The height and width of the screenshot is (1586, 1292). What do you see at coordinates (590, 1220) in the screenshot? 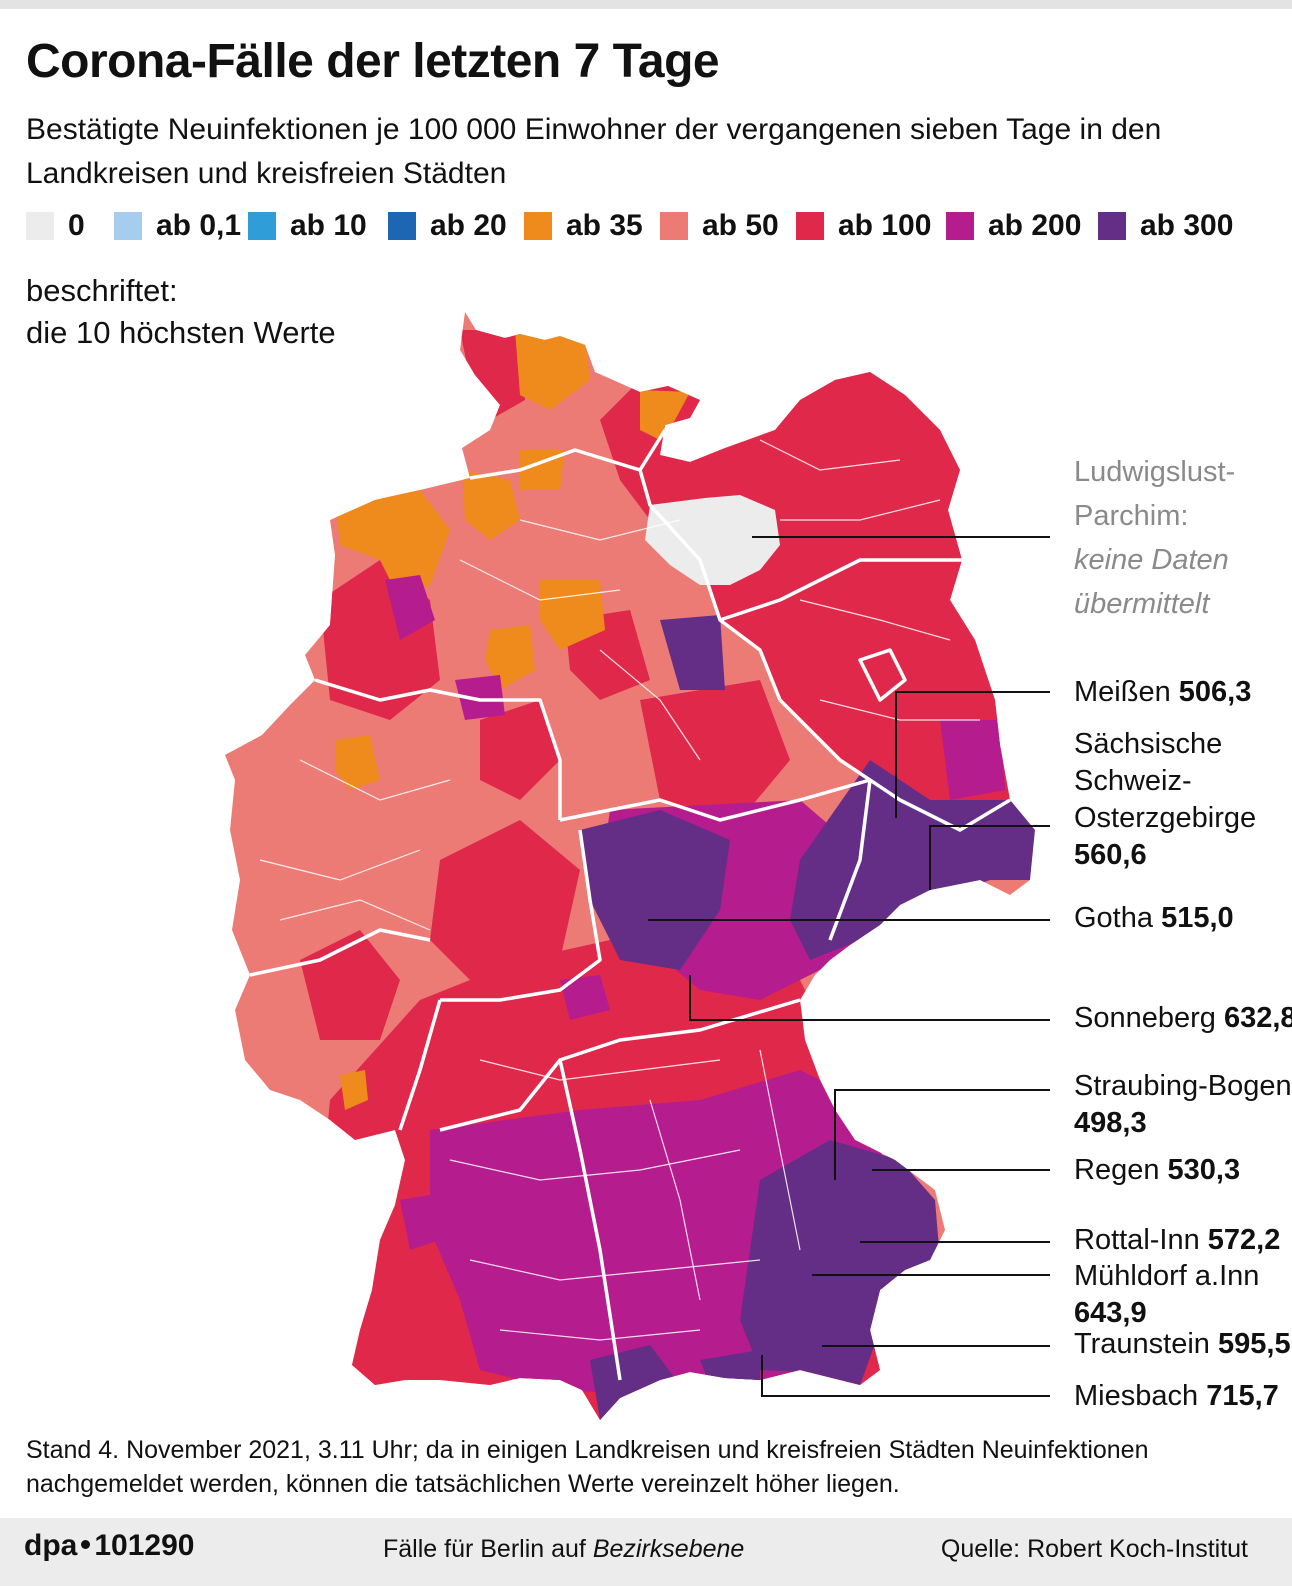
I see `border-bw-by-south` at bounding box center [590, 1220].